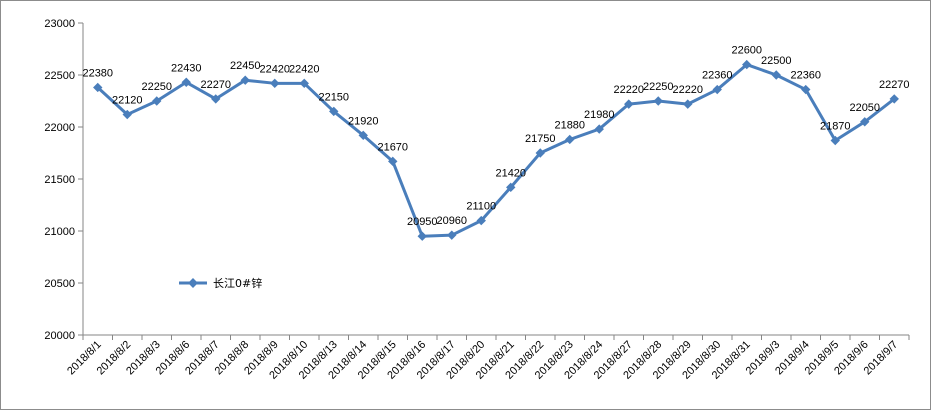 This screenshot has width=931, height=411. I want to click on y-tick-label: 21000, so click(59, 232).